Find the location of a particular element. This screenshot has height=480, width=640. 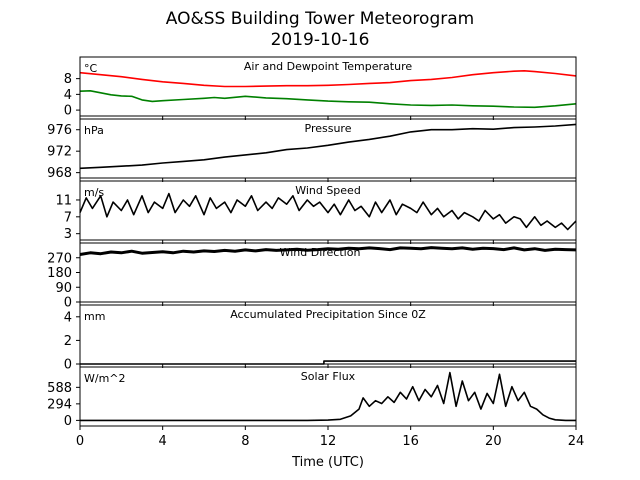

xtick-label: 20 is located at coordinates (493, 441).